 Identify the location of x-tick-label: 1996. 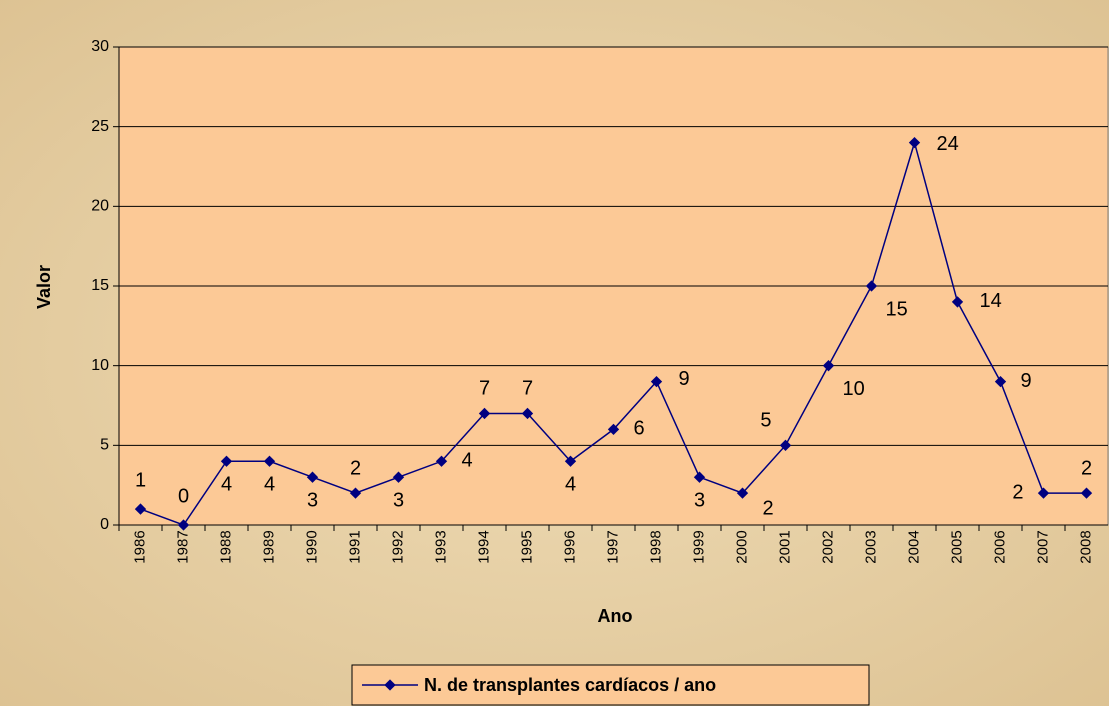
(569, 546).